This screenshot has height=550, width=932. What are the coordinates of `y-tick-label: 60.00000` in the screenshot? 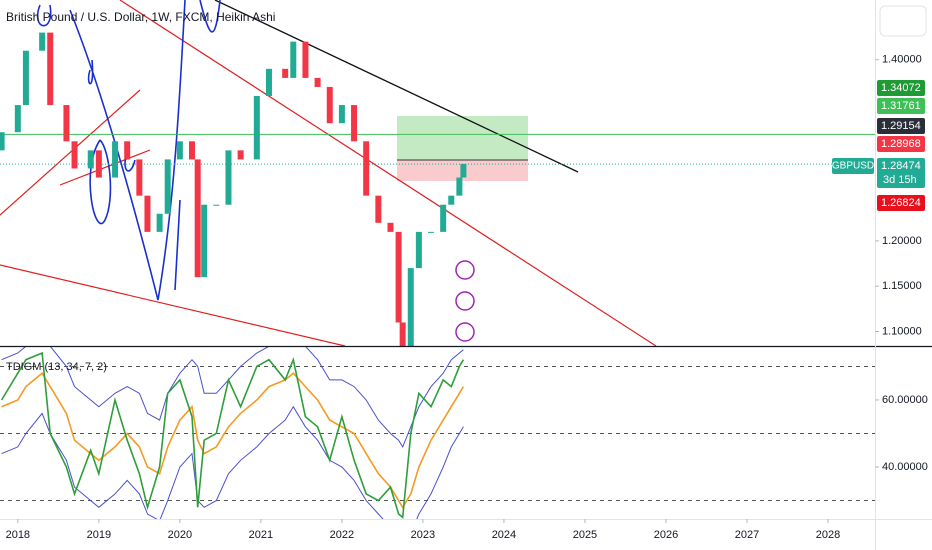 It's located at (905, 400).